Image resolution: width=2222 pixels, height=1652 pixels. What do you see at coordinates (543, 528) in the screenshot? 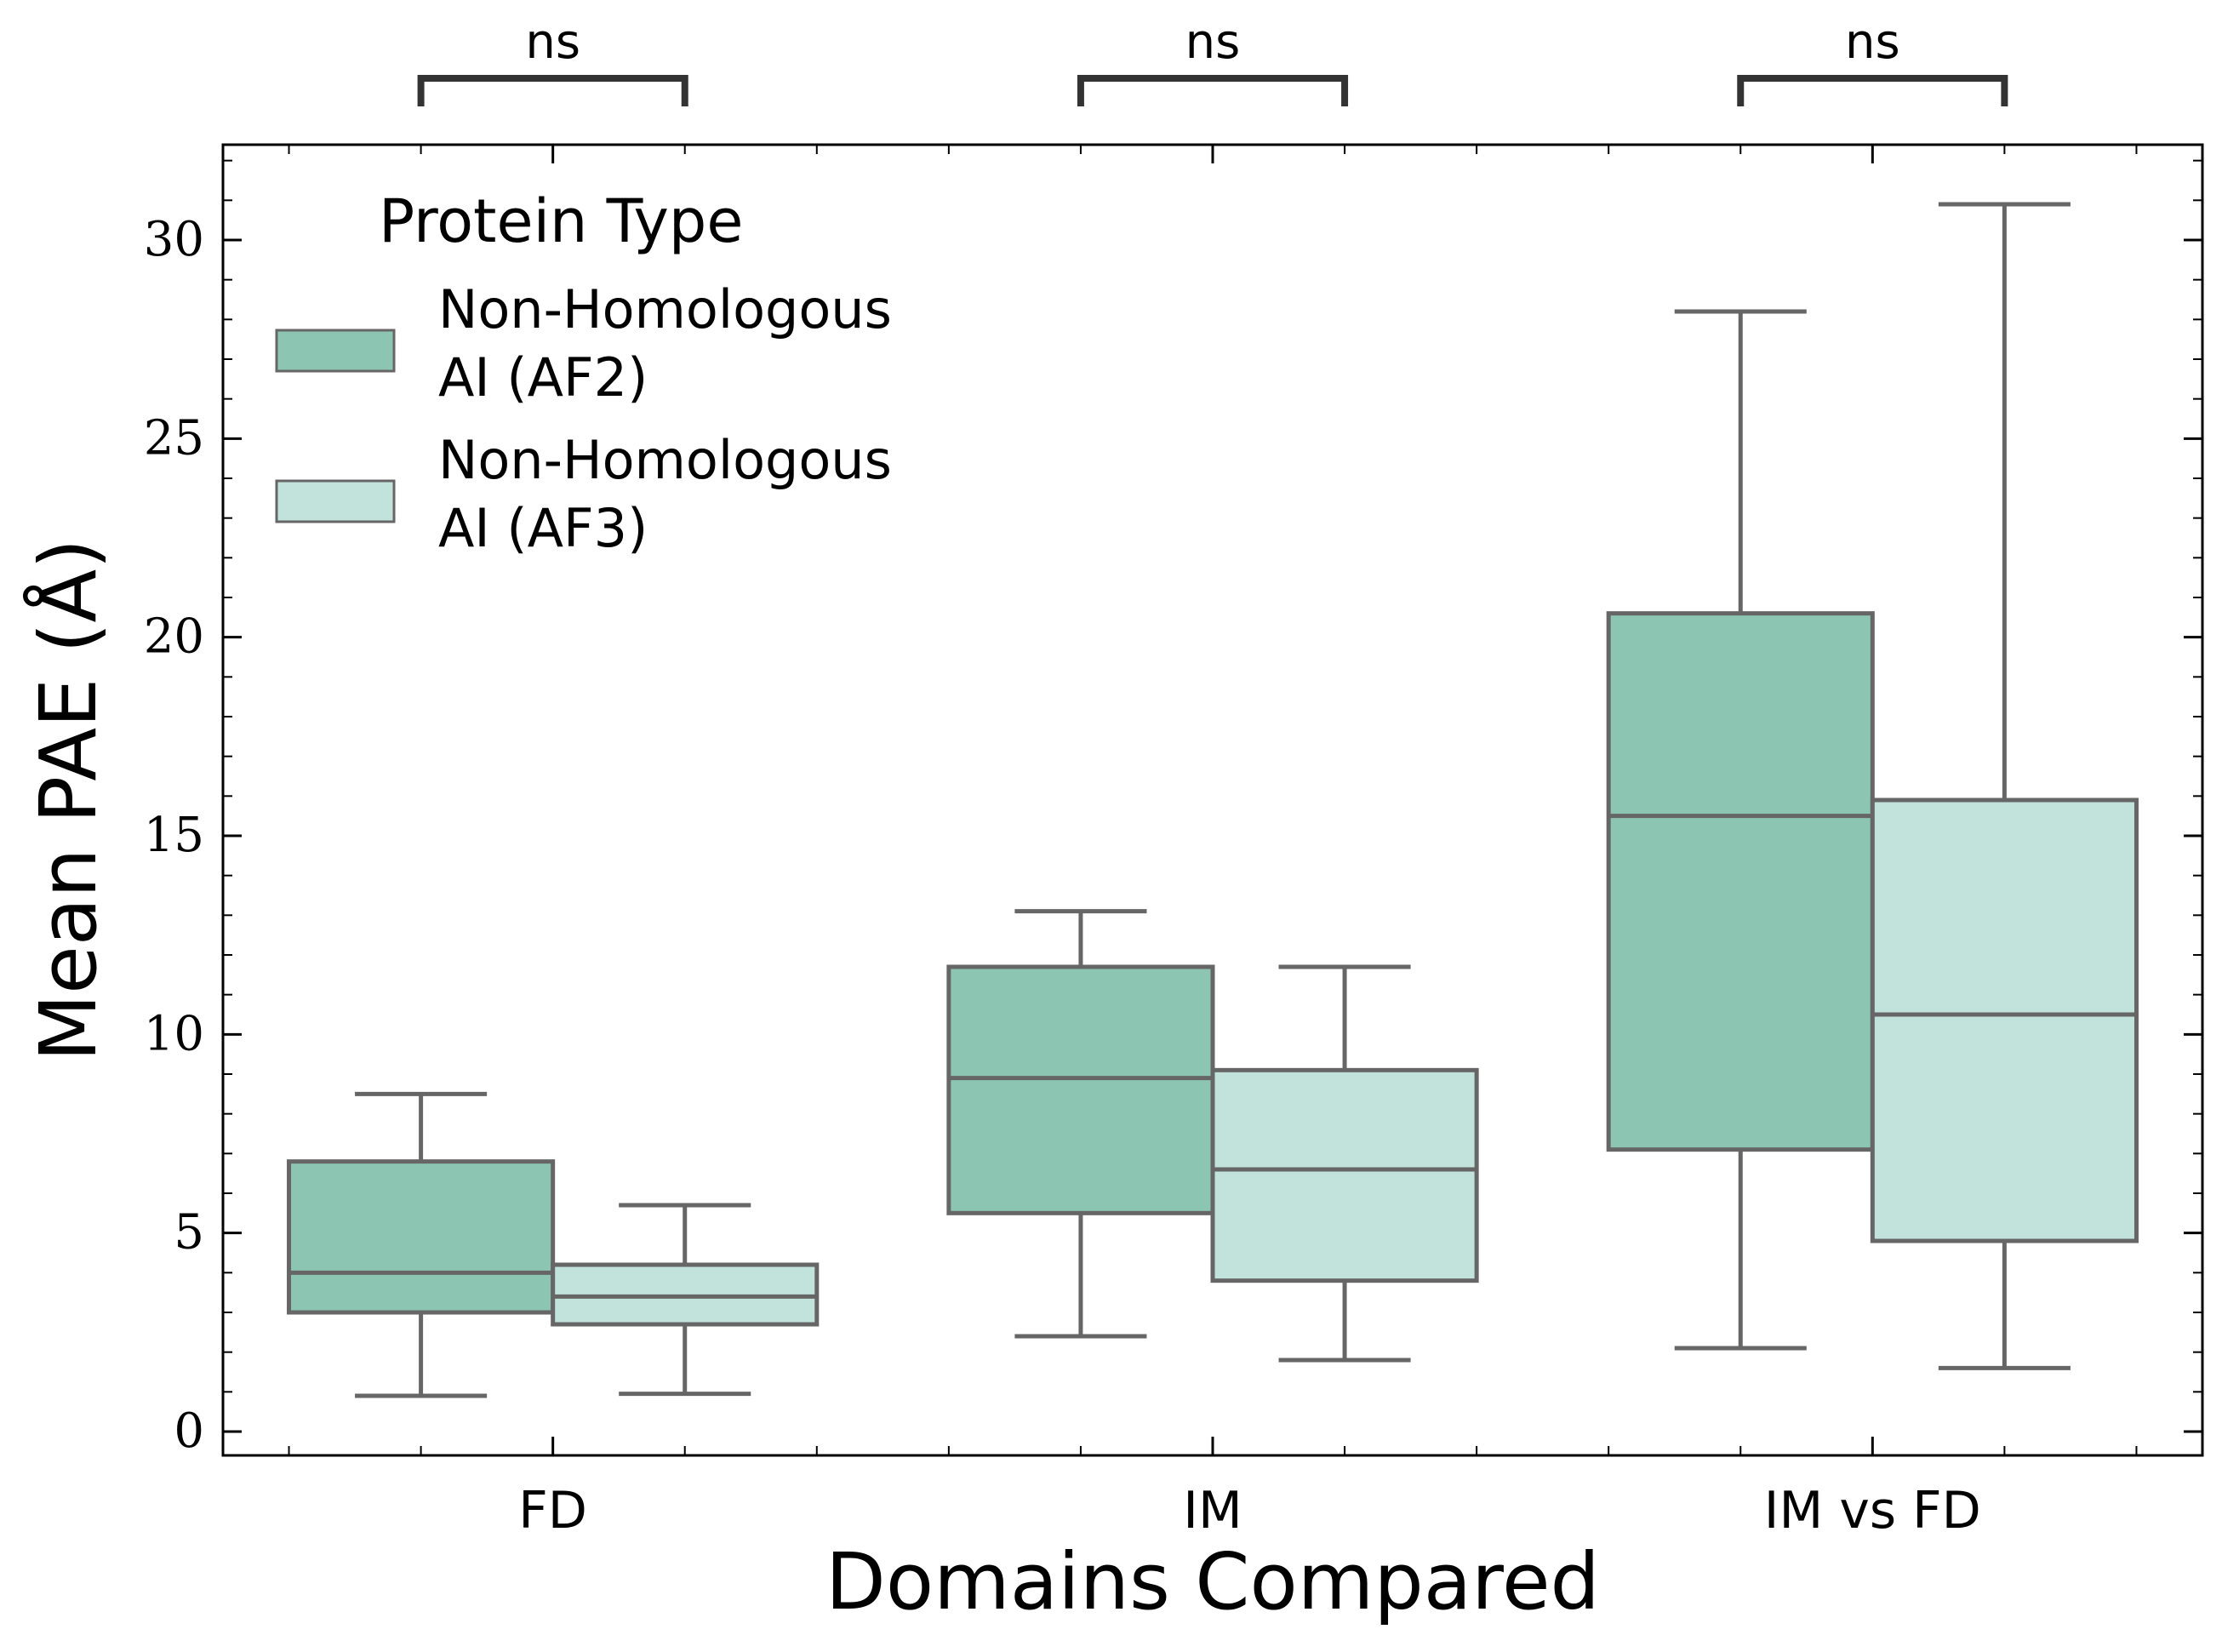
I see `legend-label-af3-line2: AI (AF3)` at bounding box center [543, 528].